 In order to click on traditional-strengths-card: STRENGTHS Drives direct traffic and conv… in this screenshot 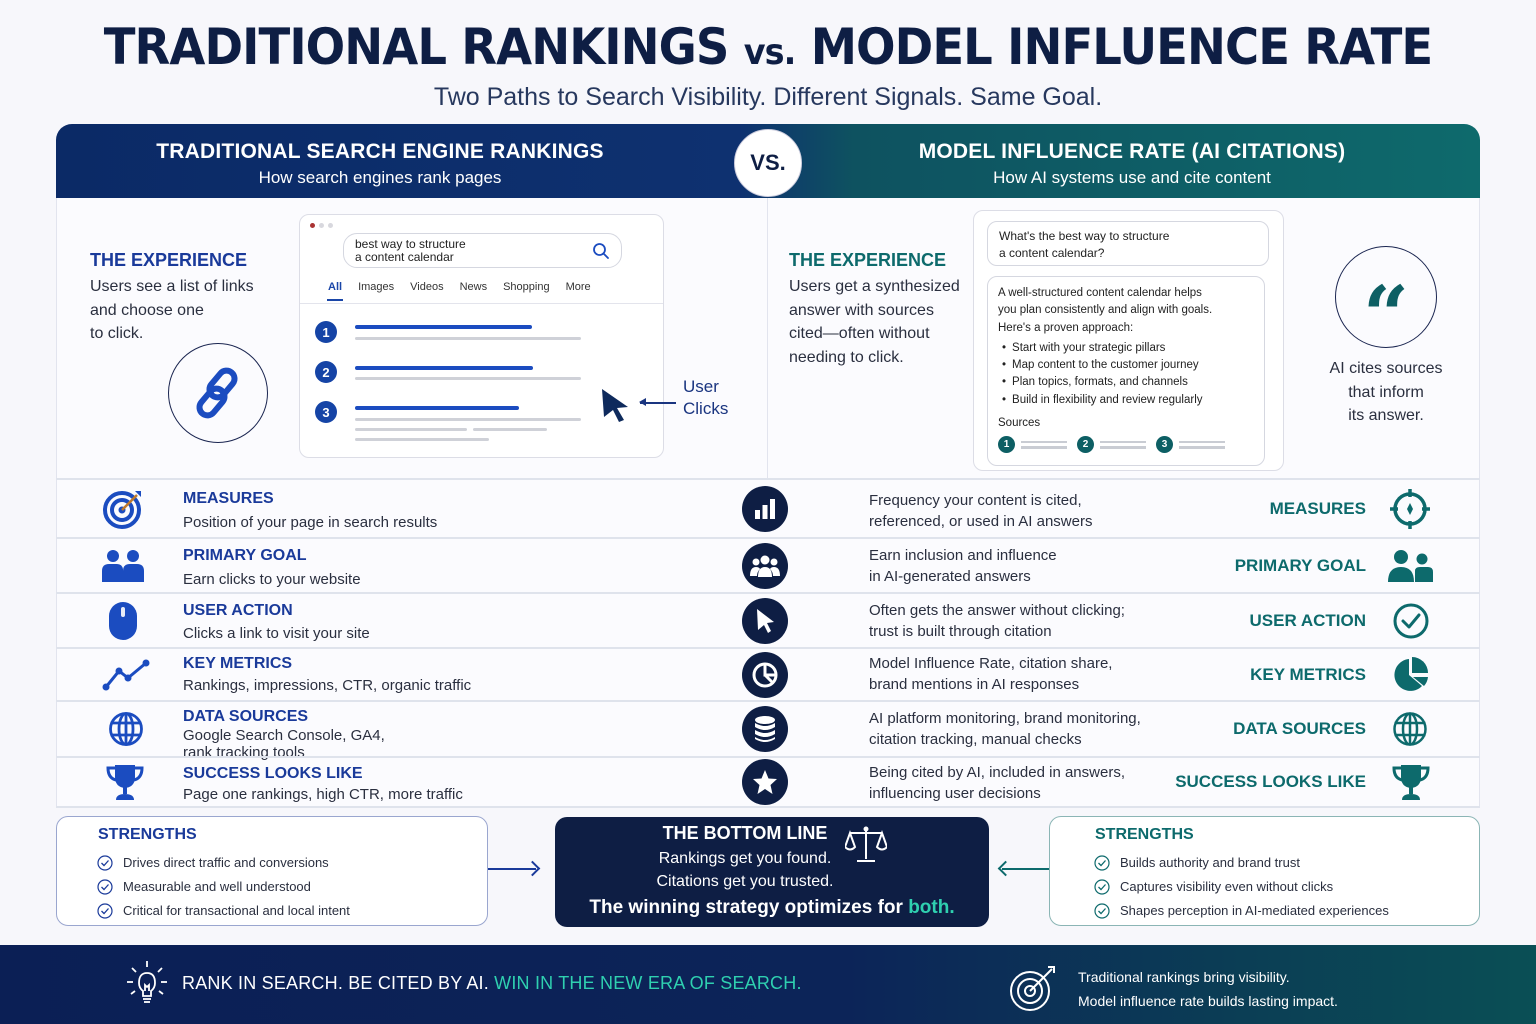, I will do `click(272, 871)`.